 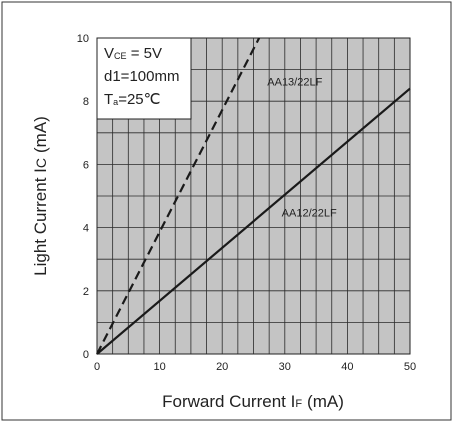 What do you see at coordinates (40, 134) in the screenshot?
I see `y-axis-title-unit: (mA)` at bounding box center [40, 134].